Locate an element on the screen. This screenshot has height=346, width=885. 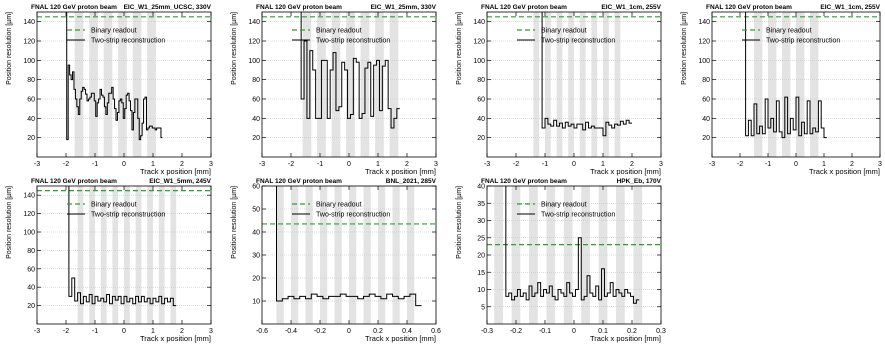
x-tick-label: -0.4 is located at coordinates (291, 331).